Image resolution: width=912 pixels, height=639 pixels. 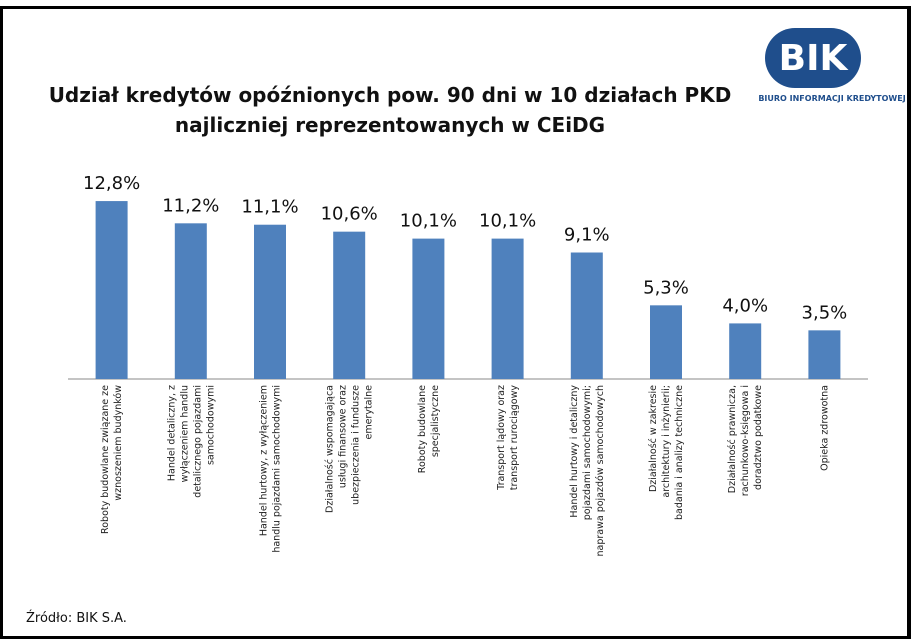 What do you see at coordinates (349, 214) in the screenshot?
I see `value-label: 10,6%` at bounding box center [349, 214].